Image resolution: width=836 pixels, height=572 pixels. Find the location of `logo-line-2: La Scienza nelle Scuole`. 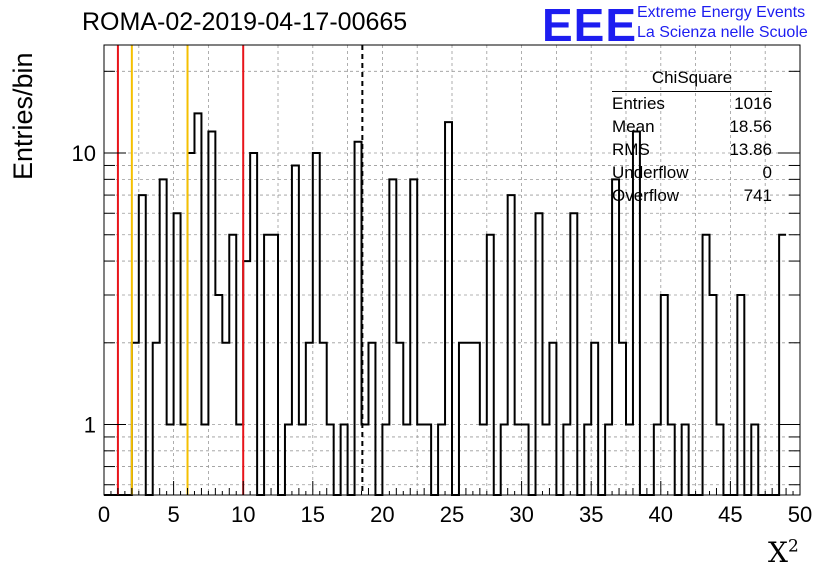

logo-line-2: La Scienza nelle Scuole is located at coordinates (722, 32).